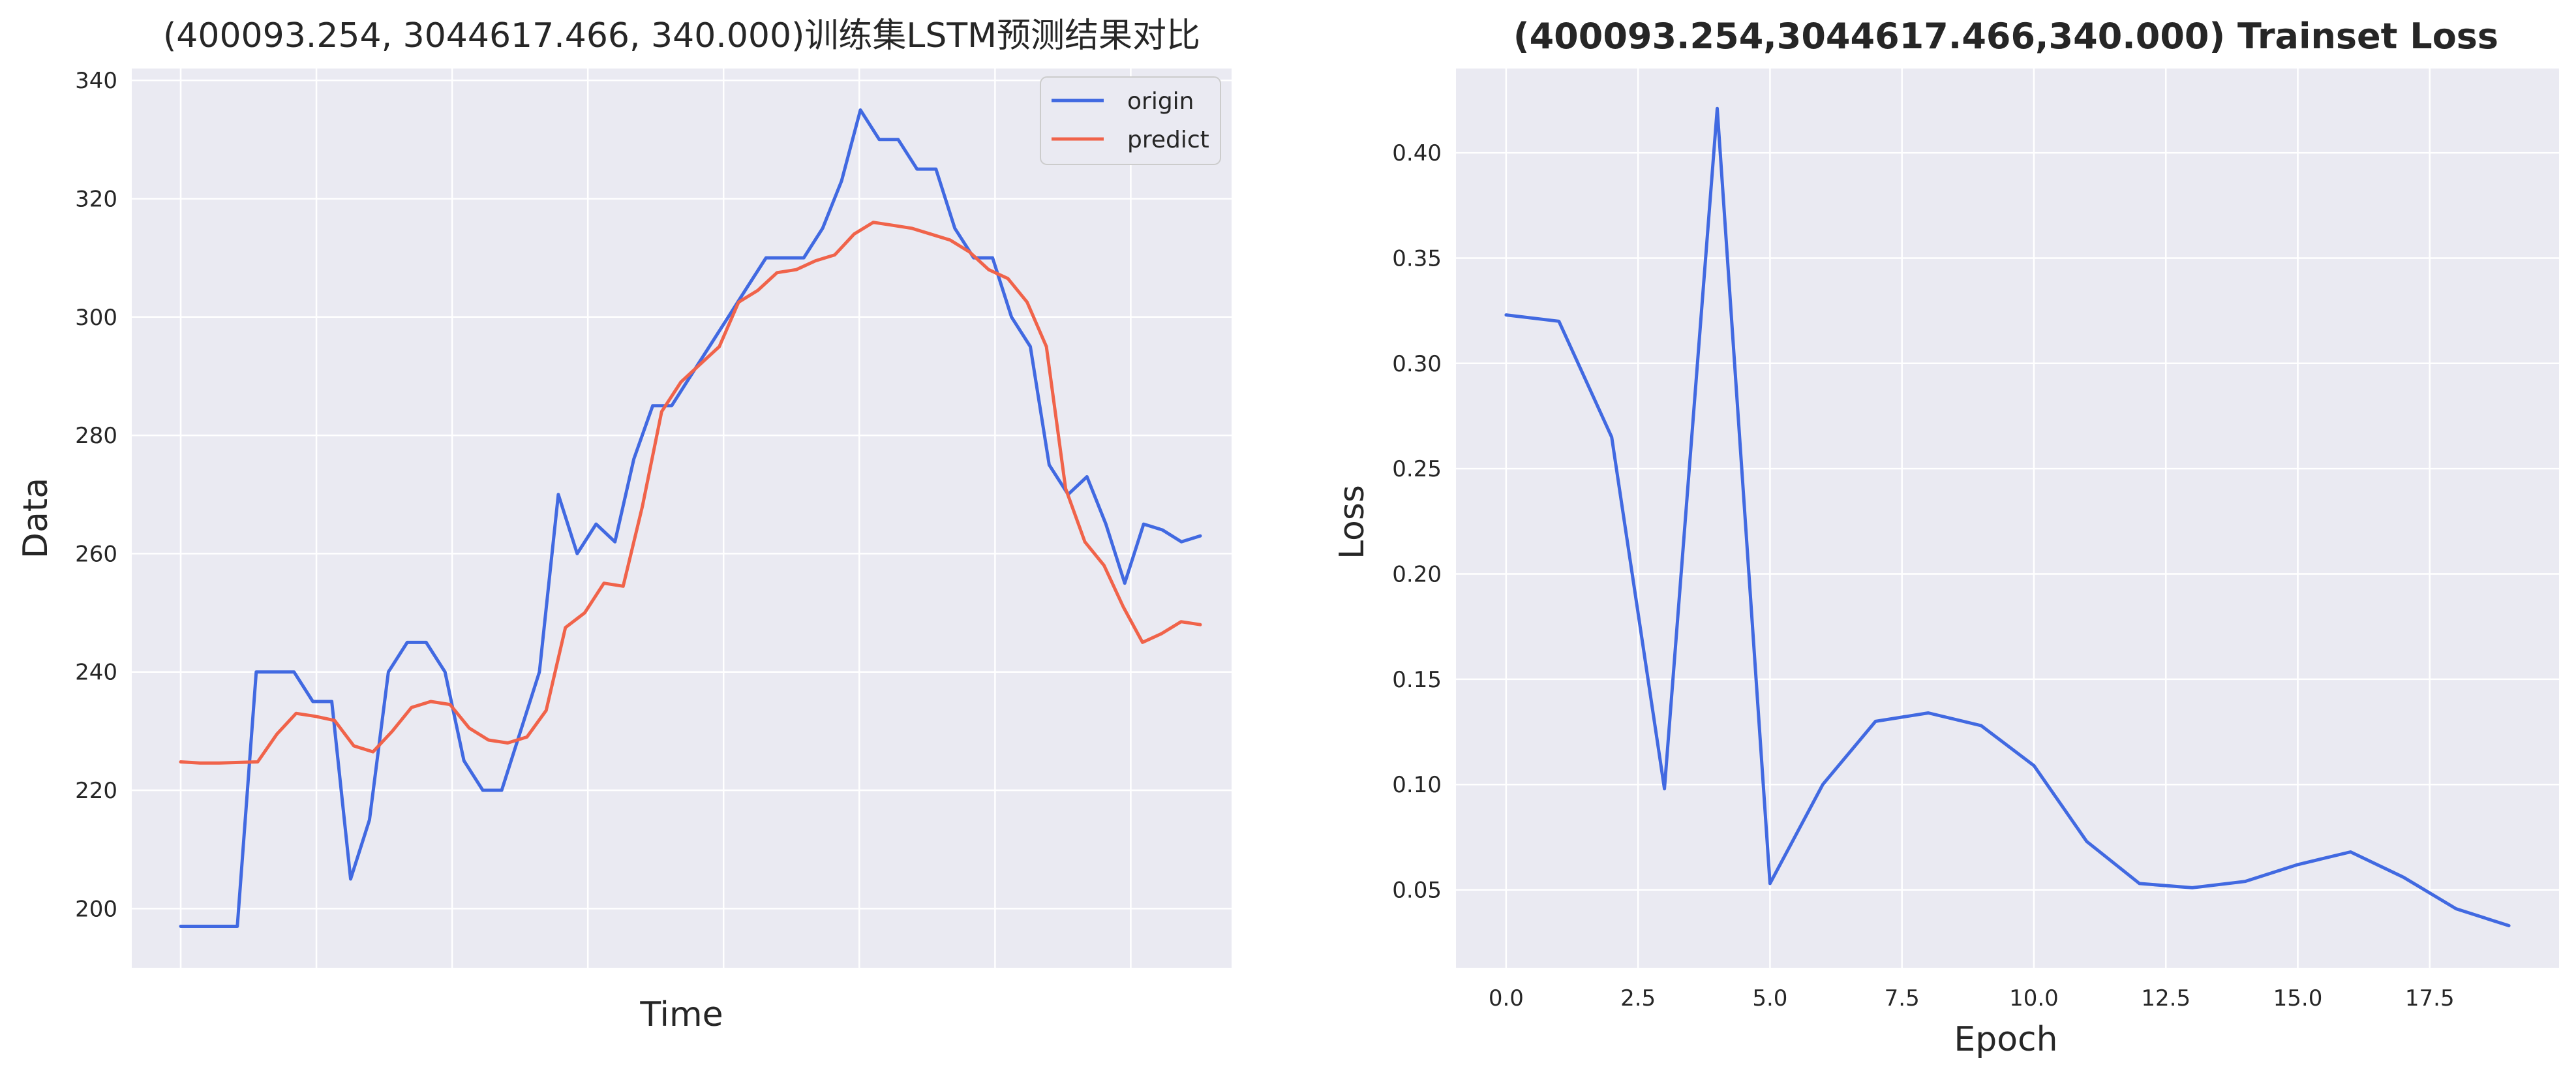 This screenshot has width=2576, height=1080. What do you see at coordinates (96, 673) in the screenshot?
I see `y-tick-label: 240` at bounding box center [96, 673].